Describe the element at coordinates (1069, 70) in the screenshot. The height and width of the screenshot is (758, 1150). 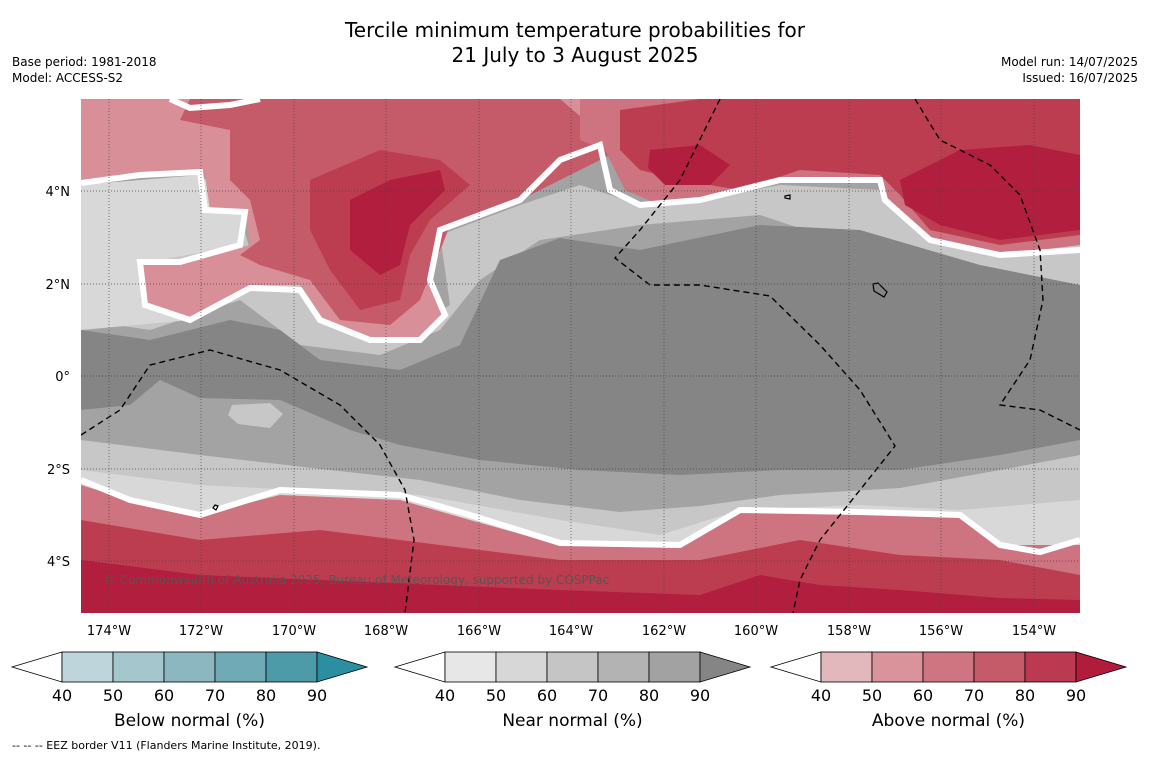
I see `meta-right: Model run: 14/07/2025 Issued: 16/07/2025` at that location.